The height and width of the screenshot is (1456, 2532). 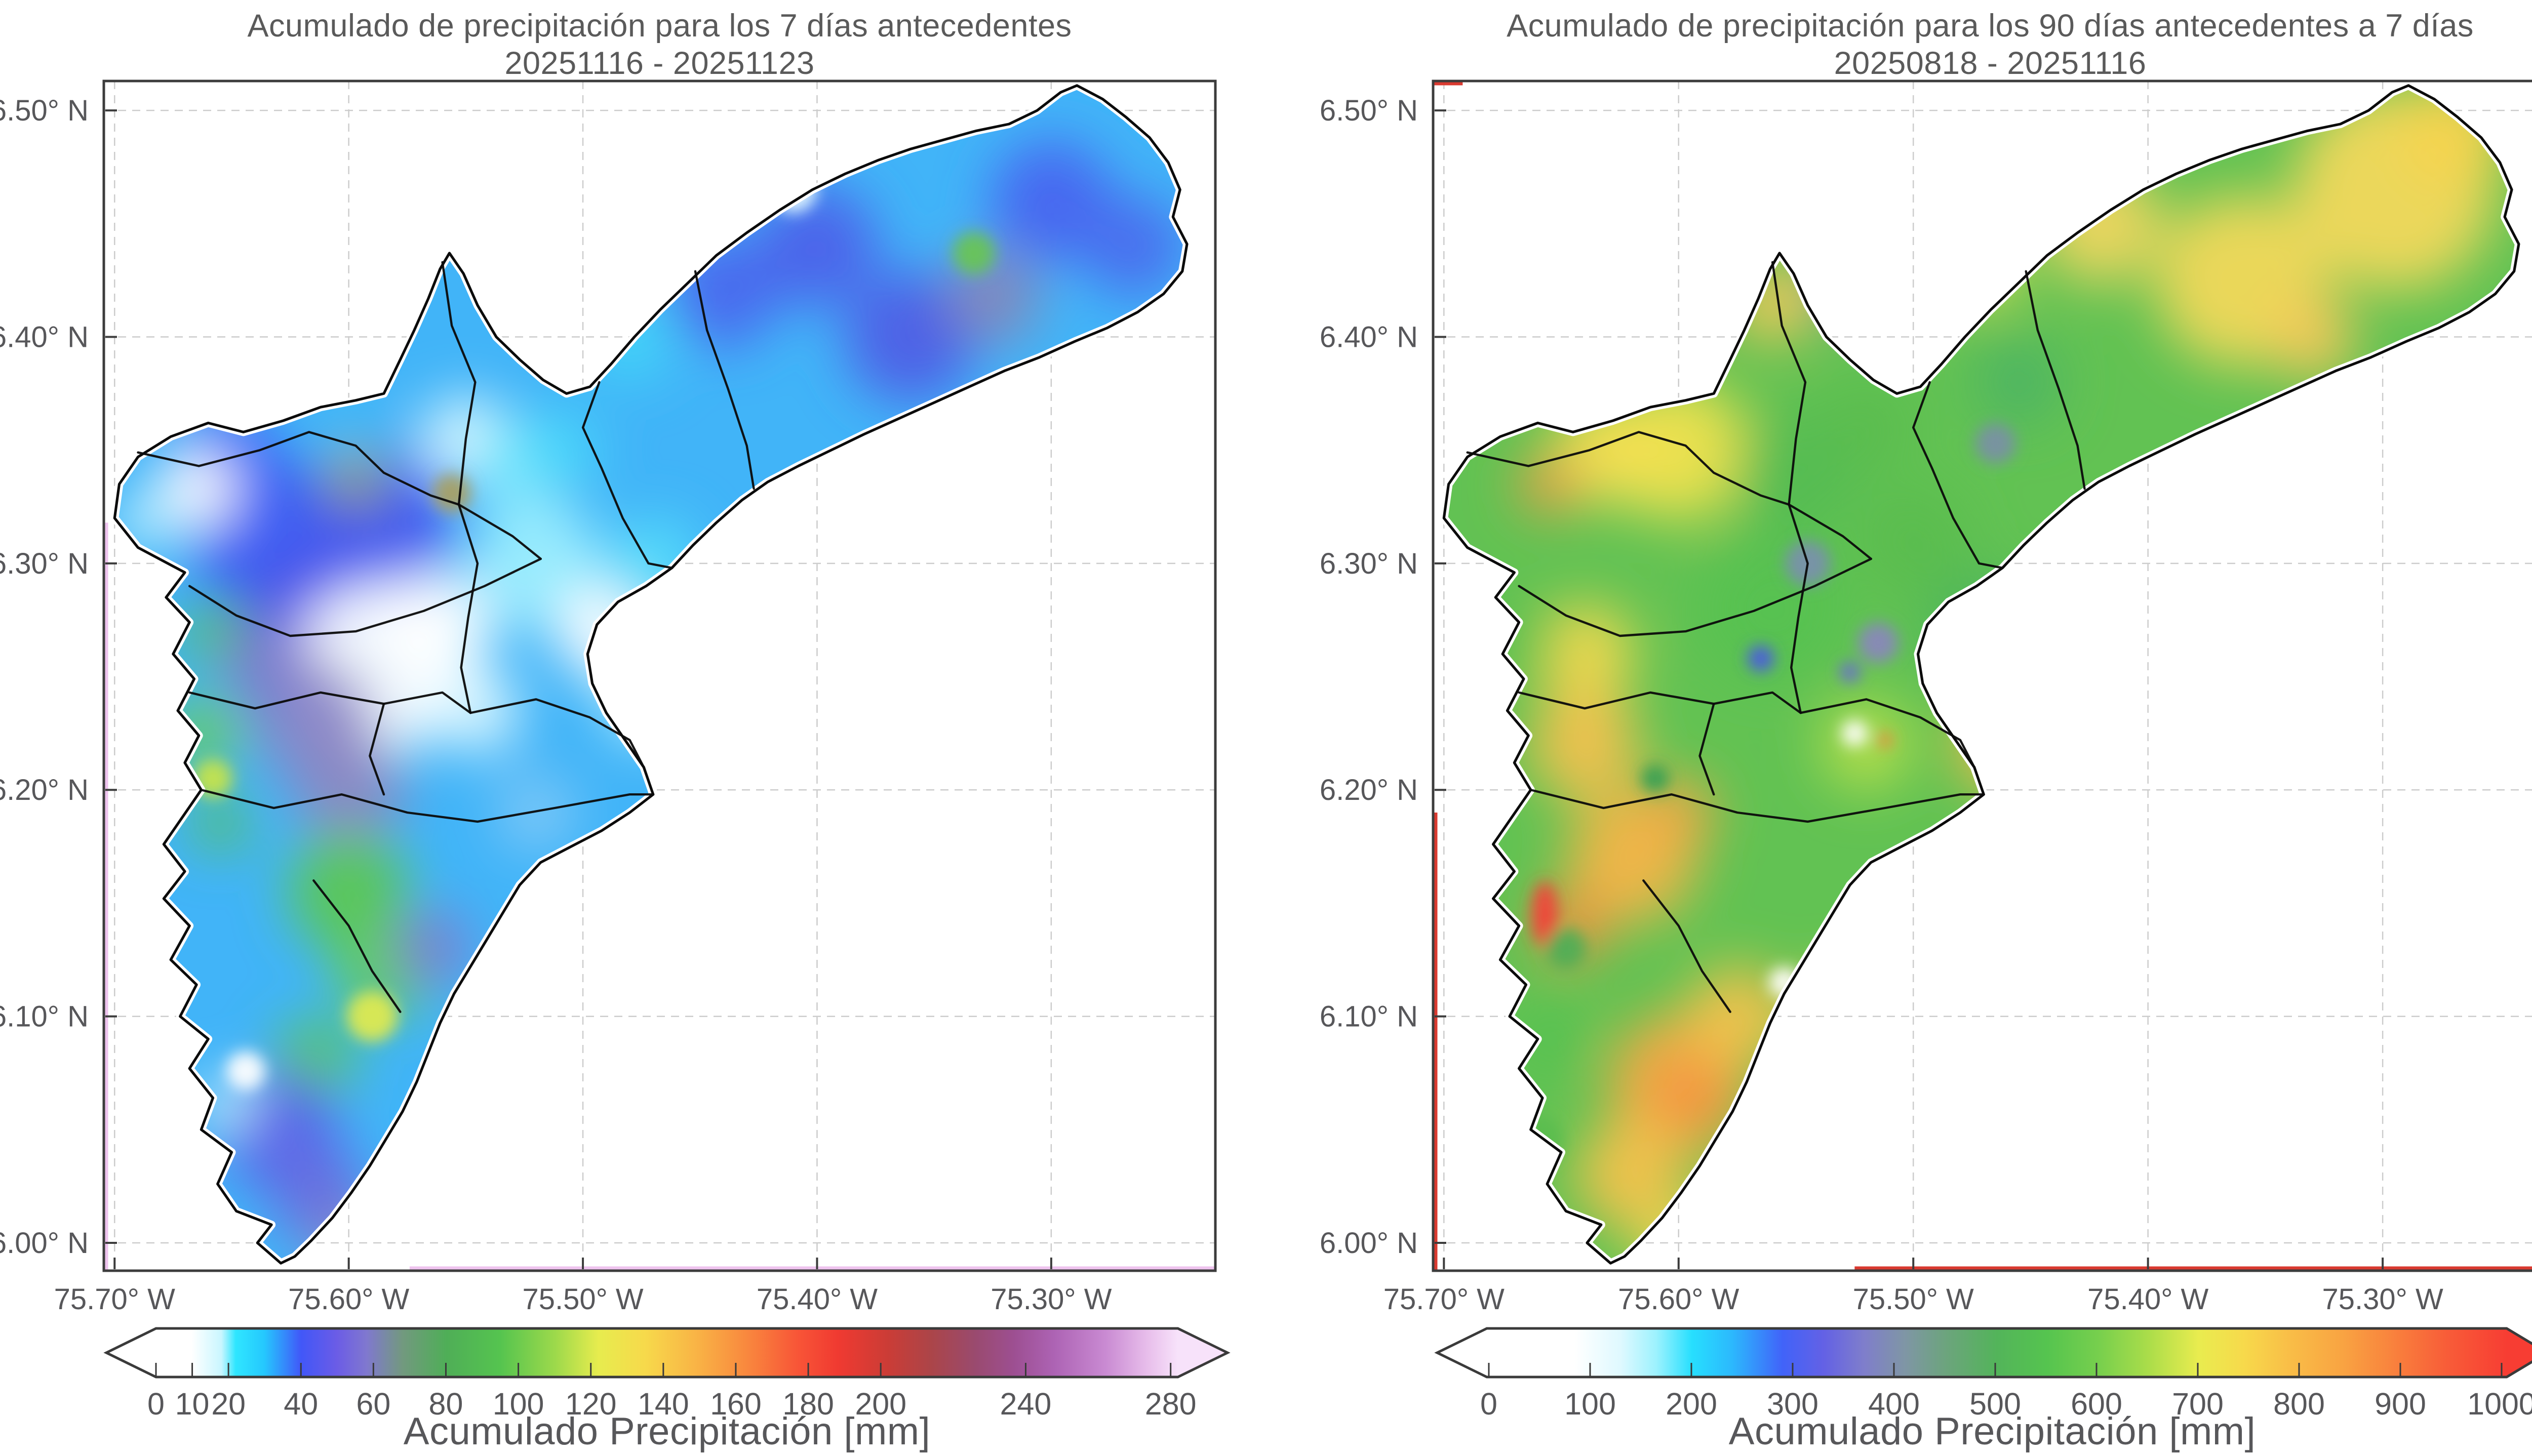 What do you see at coordinates (1026, 1404) in the screenshot?
I see `colorbar-tick-label: 240` at bounding box center [1026, 1404].